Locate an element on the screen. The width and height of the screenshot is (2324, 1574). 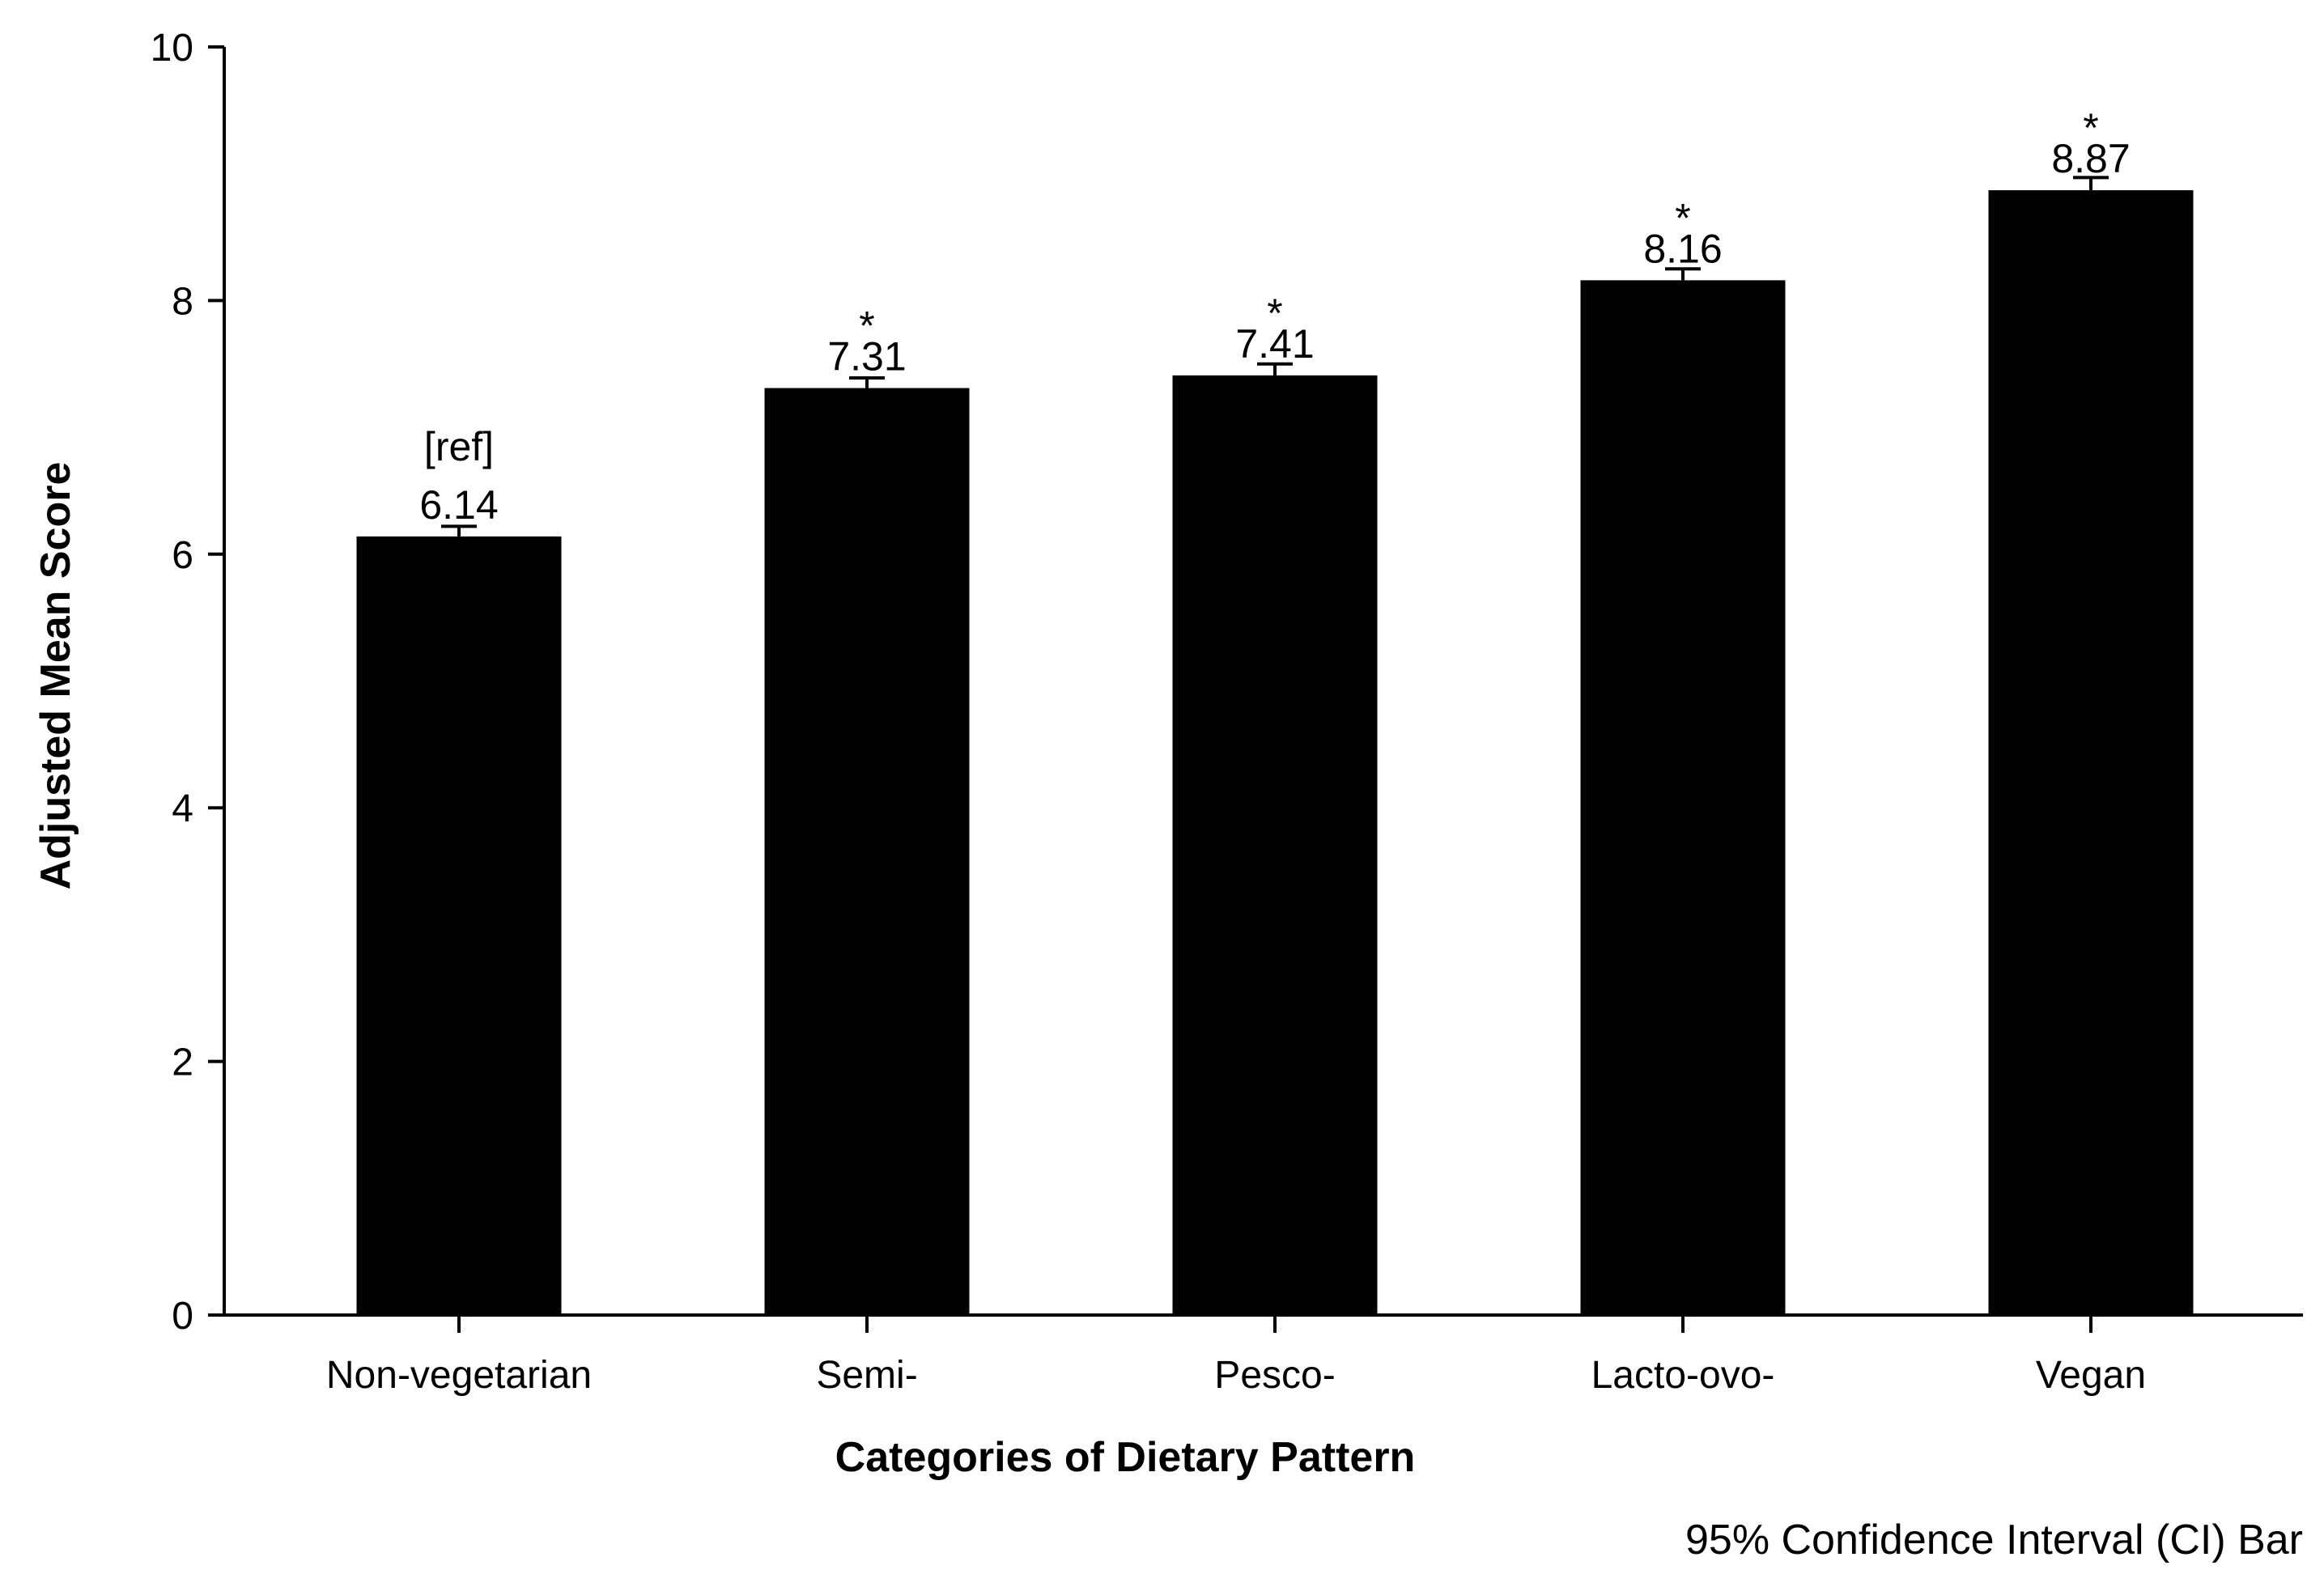
ci-note: 95% Confidence Interval (CI) Bar is located at coordinates (1994, 1540).